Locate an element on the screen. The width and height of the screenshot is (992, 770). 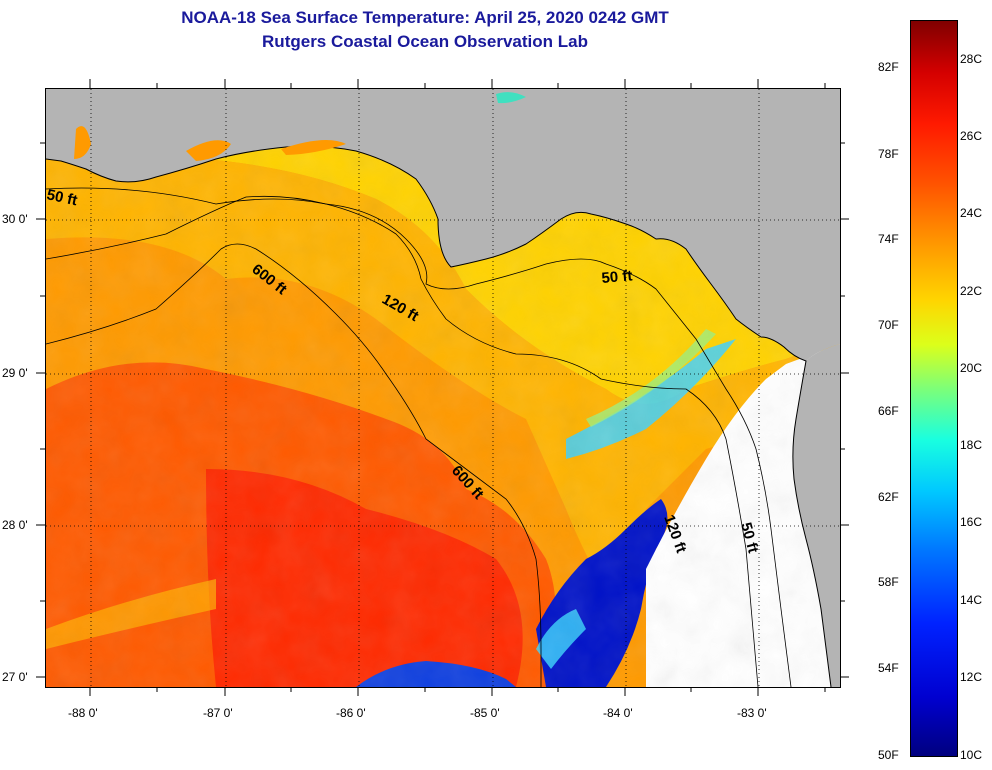
land-mass-east is located at coordinates (816, 515).